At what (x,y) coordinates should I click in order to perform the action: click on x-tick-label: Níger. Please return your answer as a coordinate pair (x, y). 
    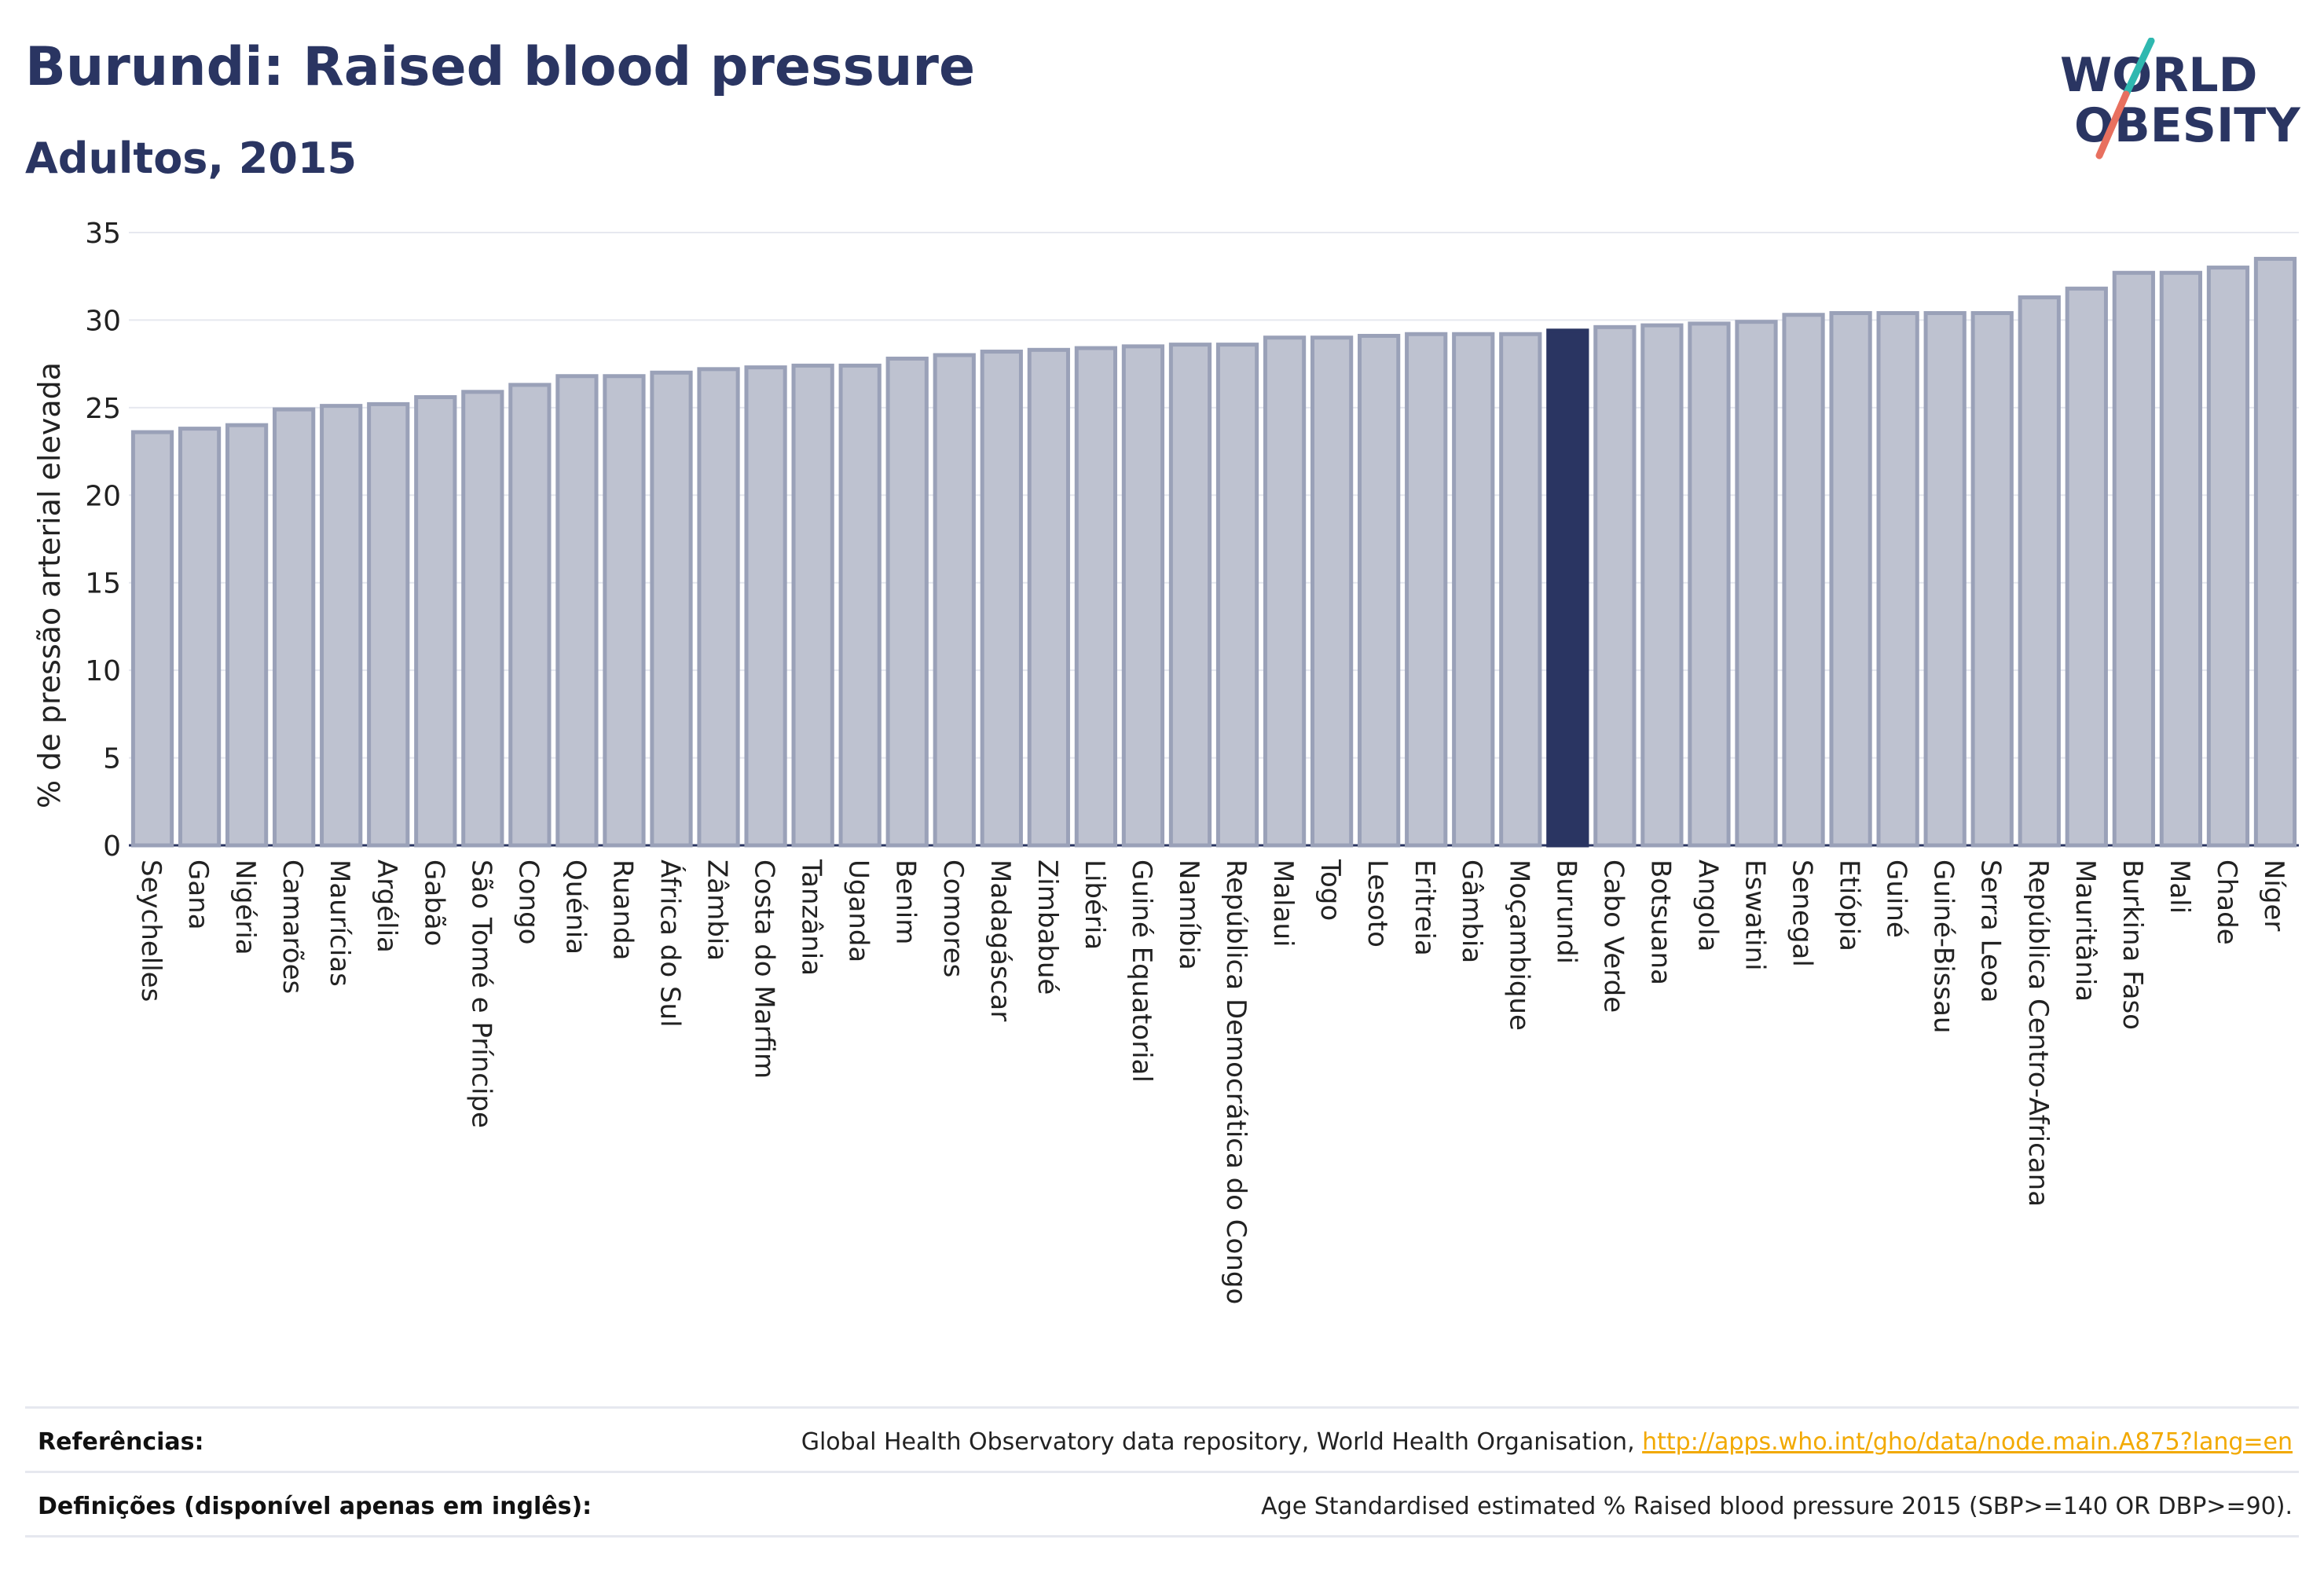
    Looking at the image, I should click on (2273, 895).